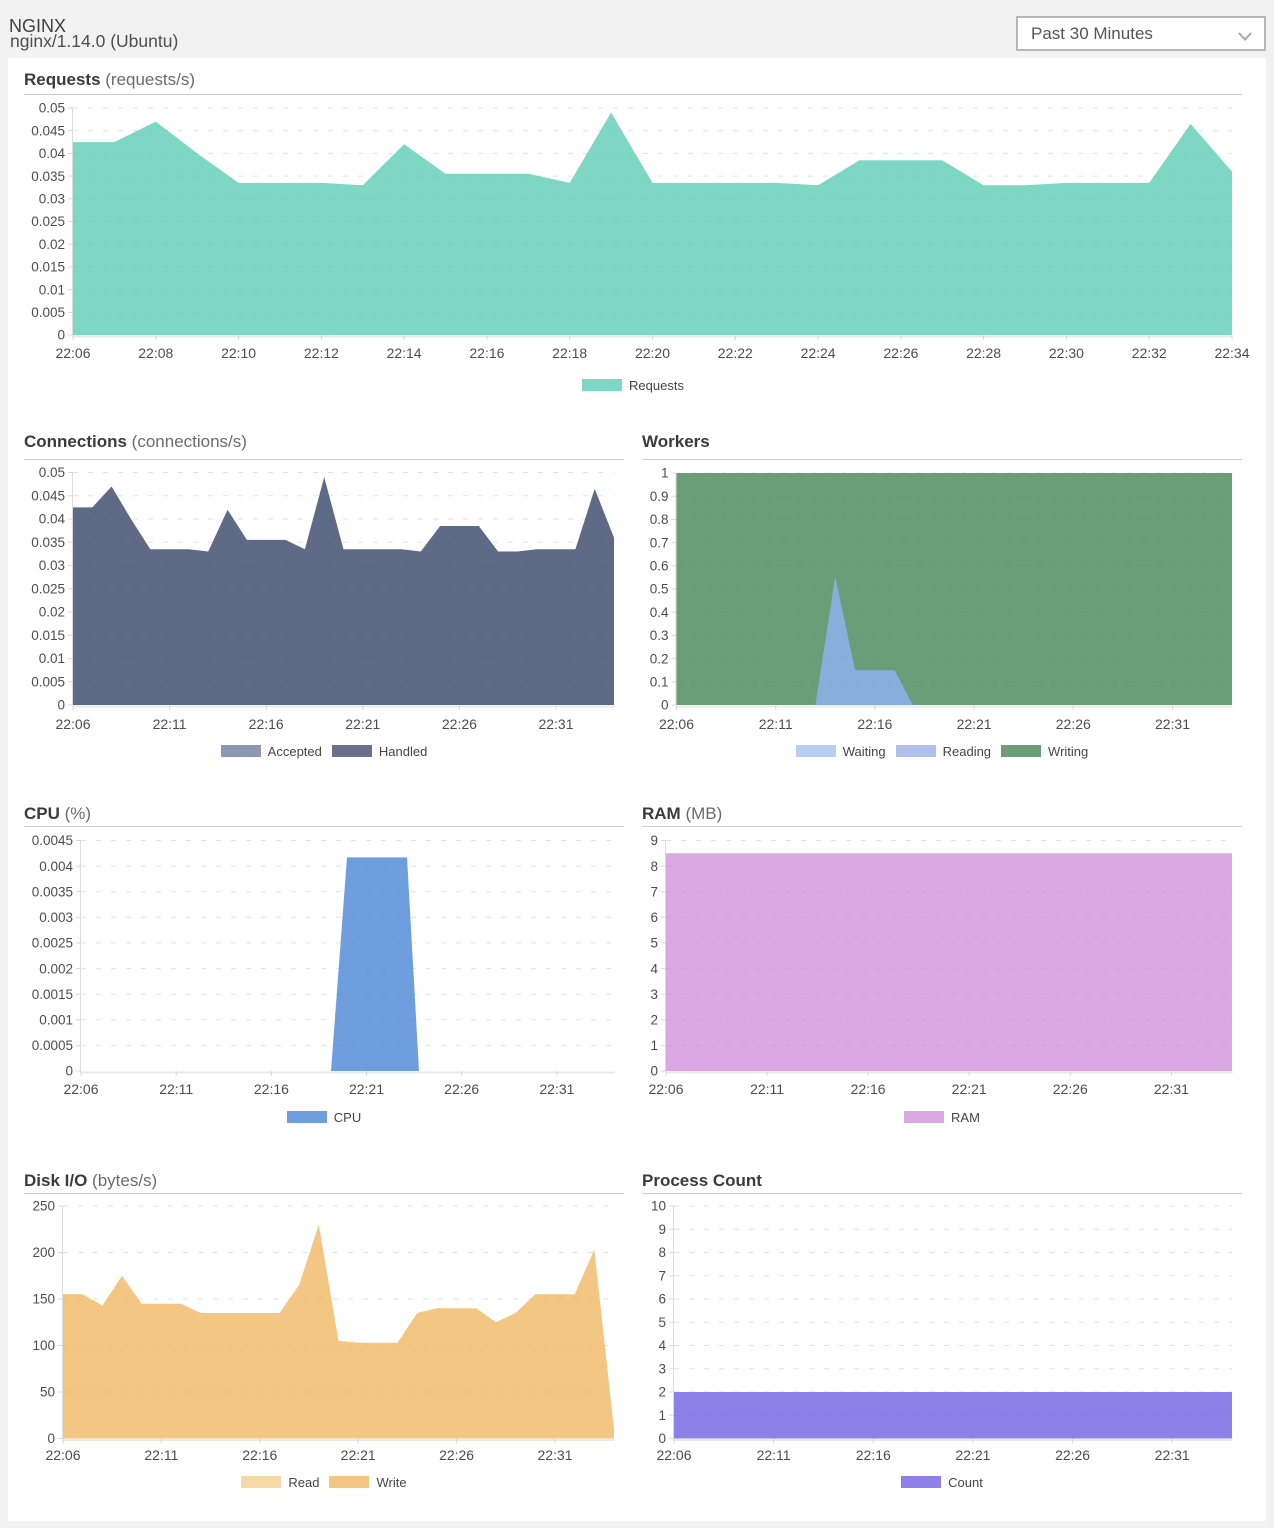 This screenshot has width=1274, height=1528. What do you see at coordinates (818, 353) in the screenshot?
I see `svg-text: 22:24` at bounding box center [818, 353].